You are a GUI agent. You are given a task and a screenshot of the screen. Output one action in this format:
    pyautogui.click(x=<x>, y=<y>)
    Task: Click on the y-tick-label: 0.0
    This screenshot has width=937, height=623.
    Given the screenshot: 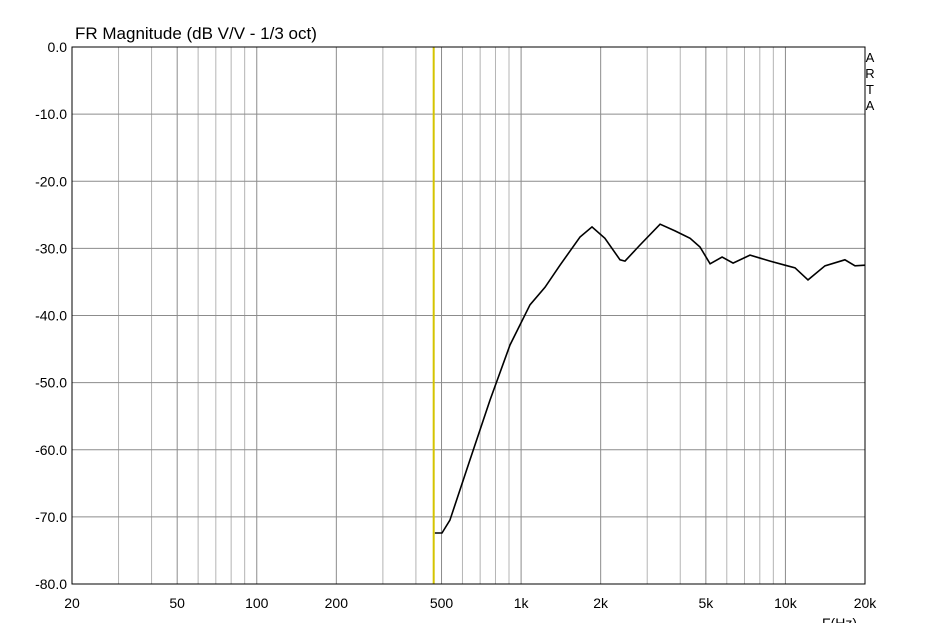 What is the action you would take?
    pyautogui.click(x=58, y=47)
    